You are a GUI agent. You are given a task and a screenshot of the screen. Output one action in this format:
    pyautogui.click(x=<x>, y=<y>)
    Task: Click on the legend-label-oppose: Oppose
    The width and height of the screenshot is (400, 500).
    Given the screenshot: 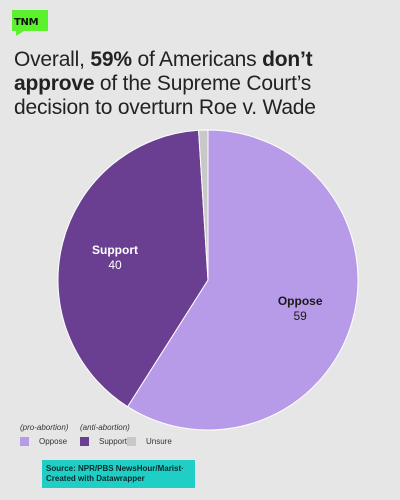 What is the action you would take?
    pyautogui.click(x=53, y=441)
    